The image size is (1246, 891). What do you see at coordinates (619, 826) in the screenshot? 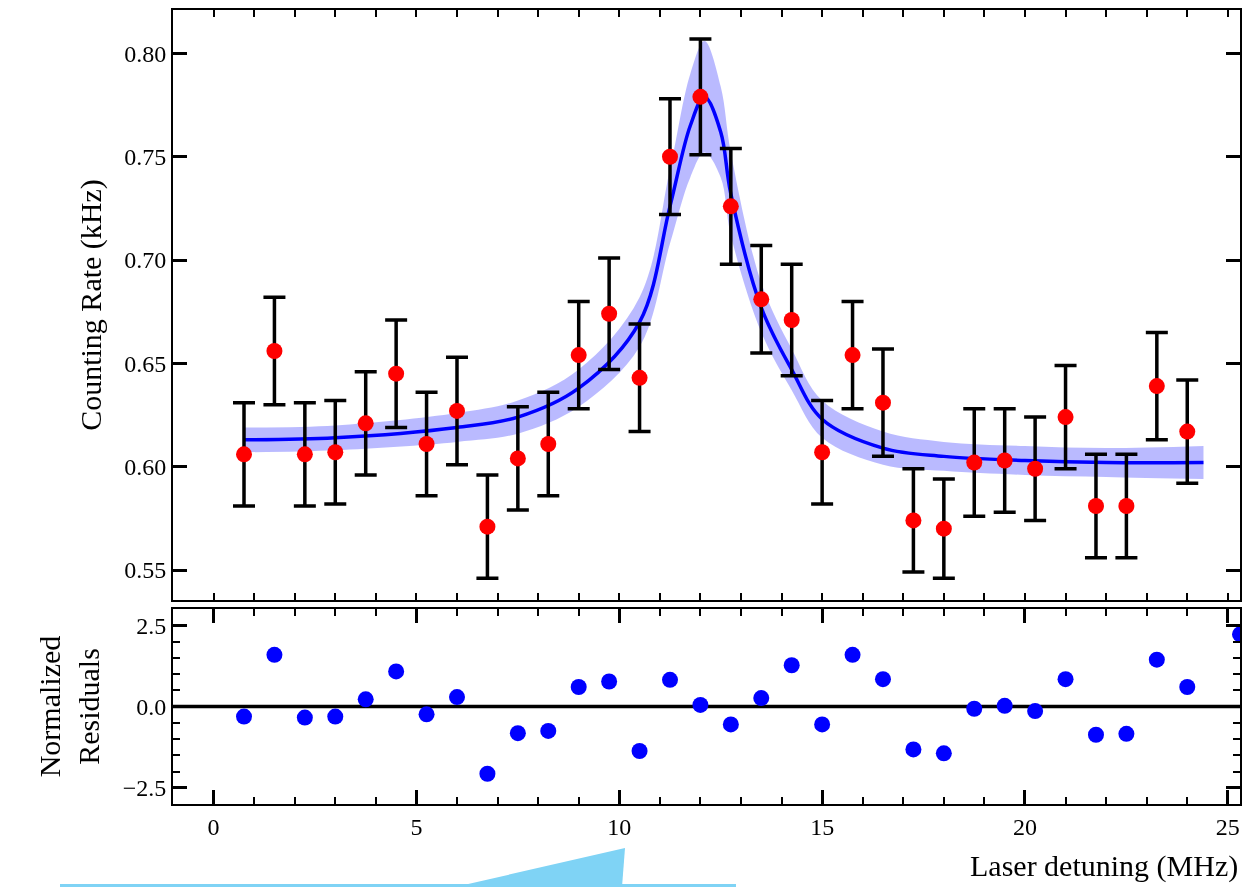
I see `x-tick-label: 10` at bounding box center [619, 826].